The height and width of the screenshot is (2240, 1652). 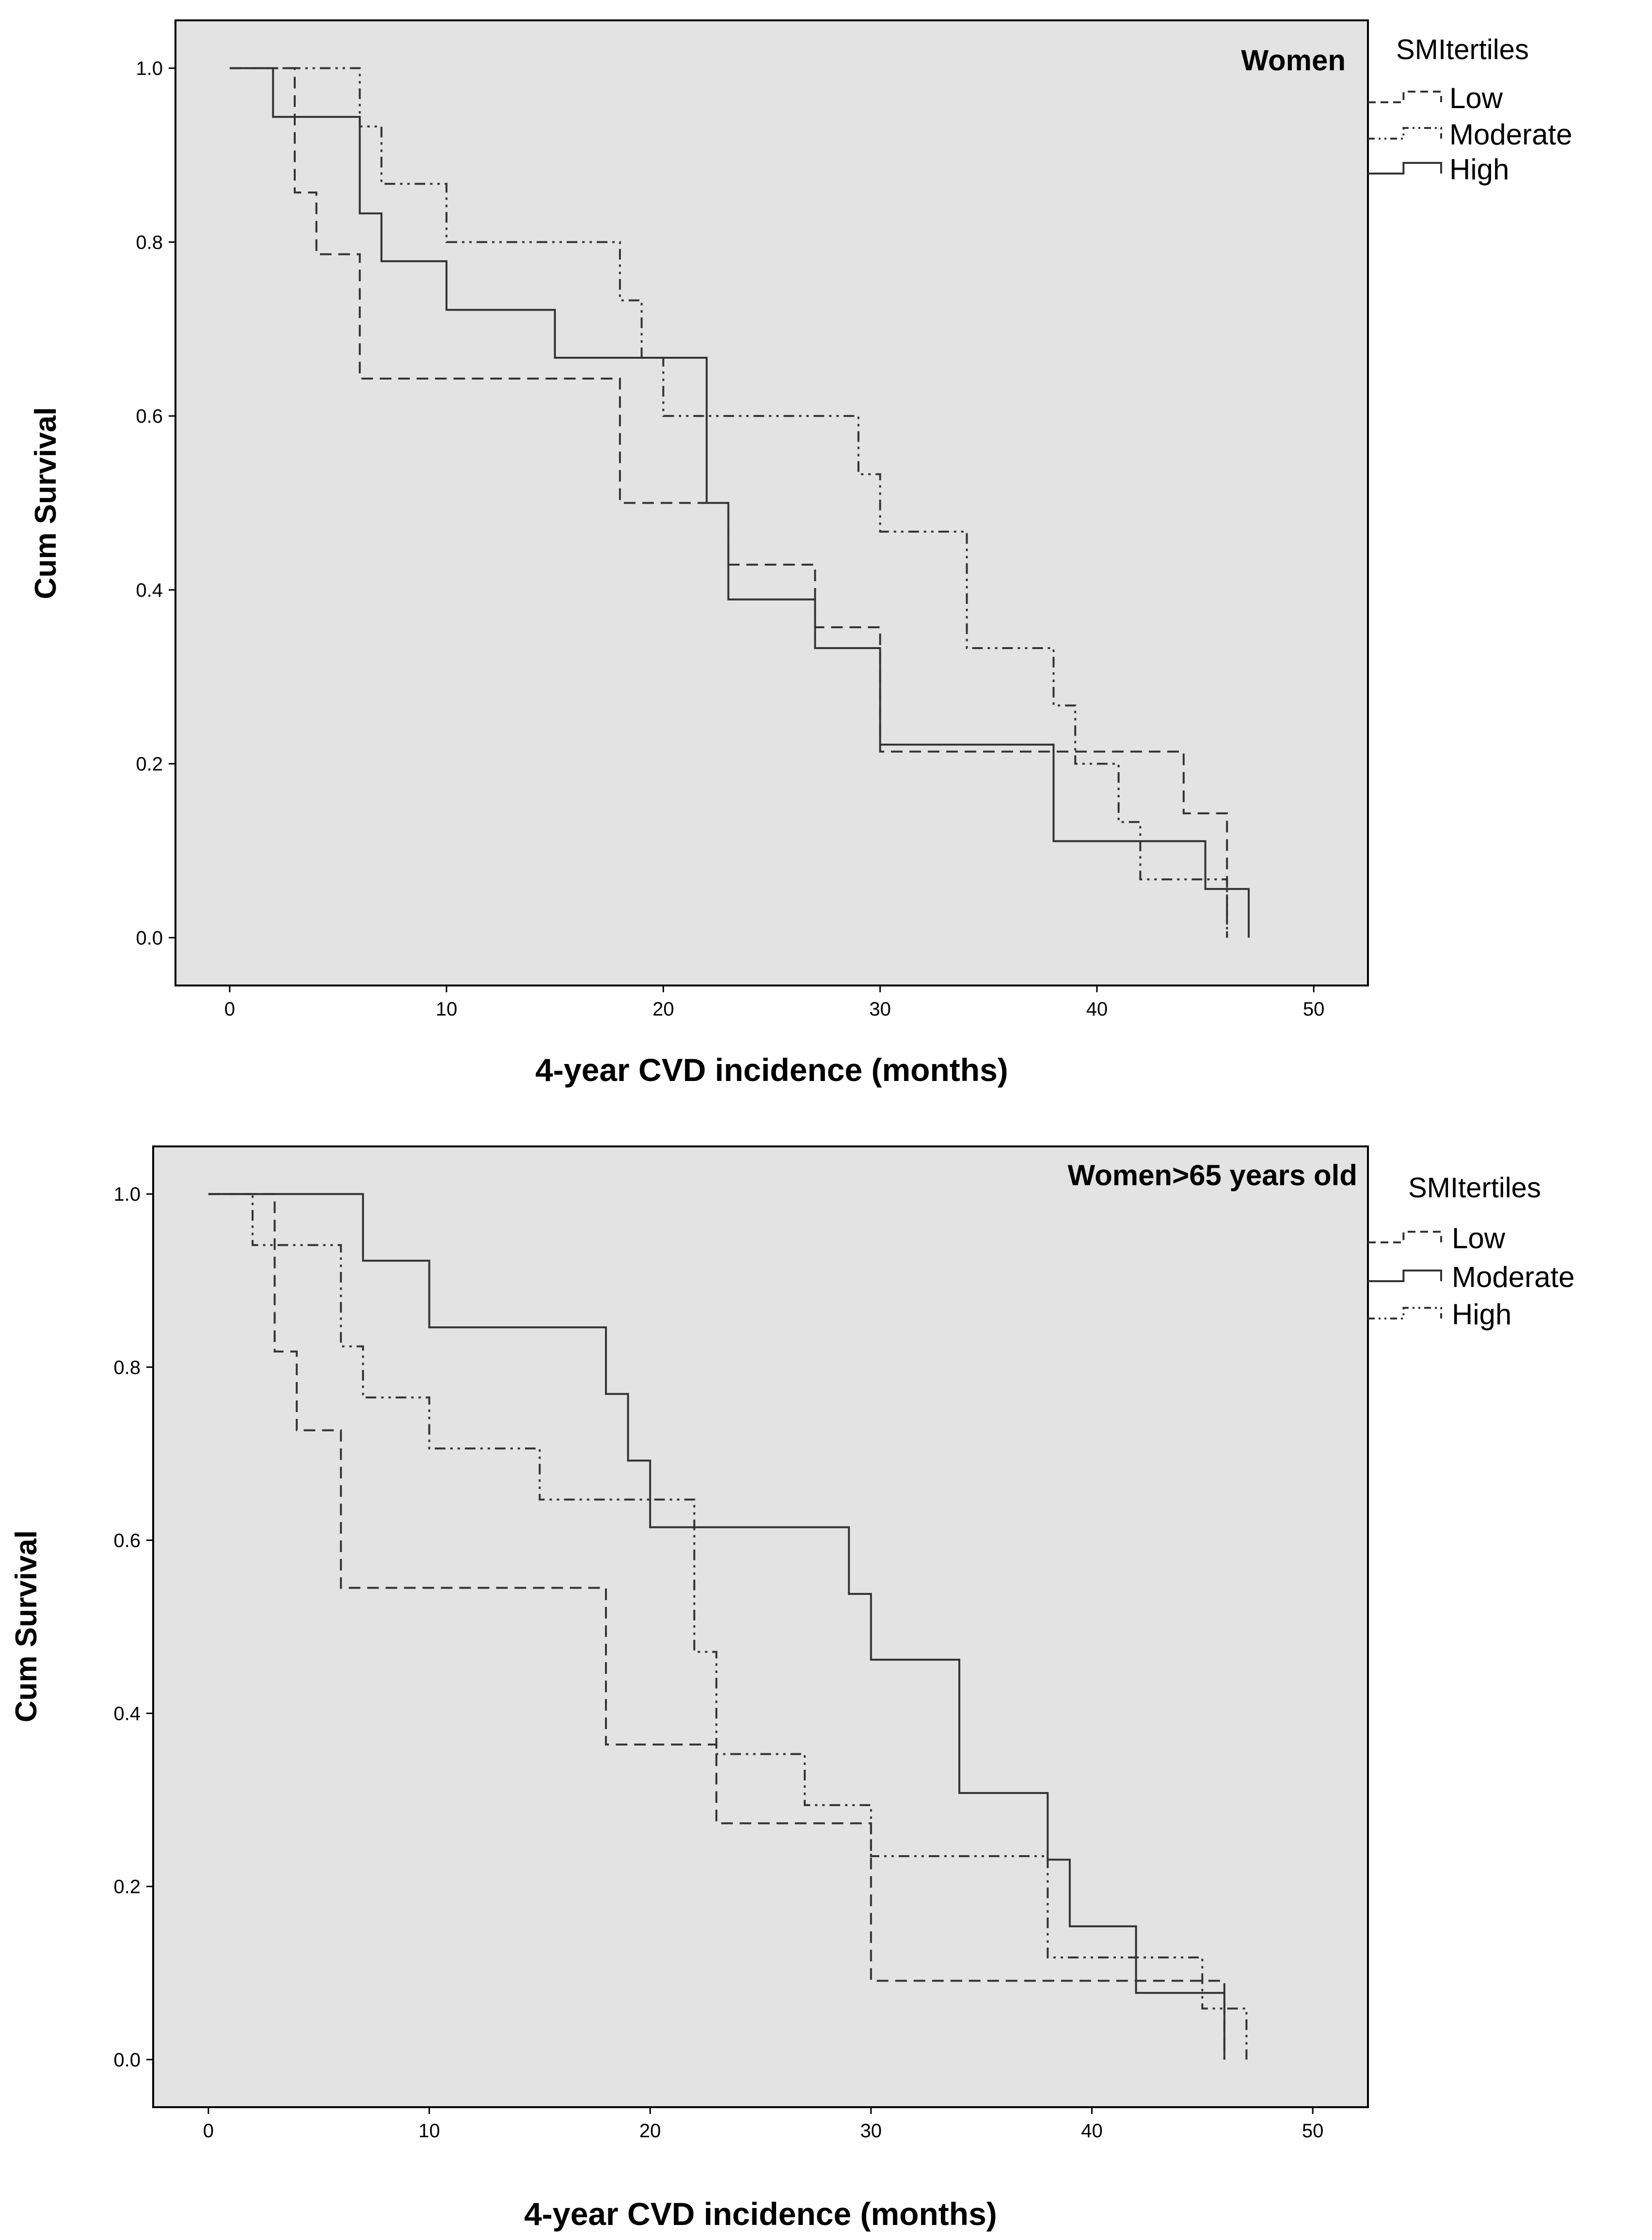 What do you see at coordinates (1212, 1175) in the screenshot?
I see `panel-title: Women>65 years old` at bounding box center [1212, 1175].